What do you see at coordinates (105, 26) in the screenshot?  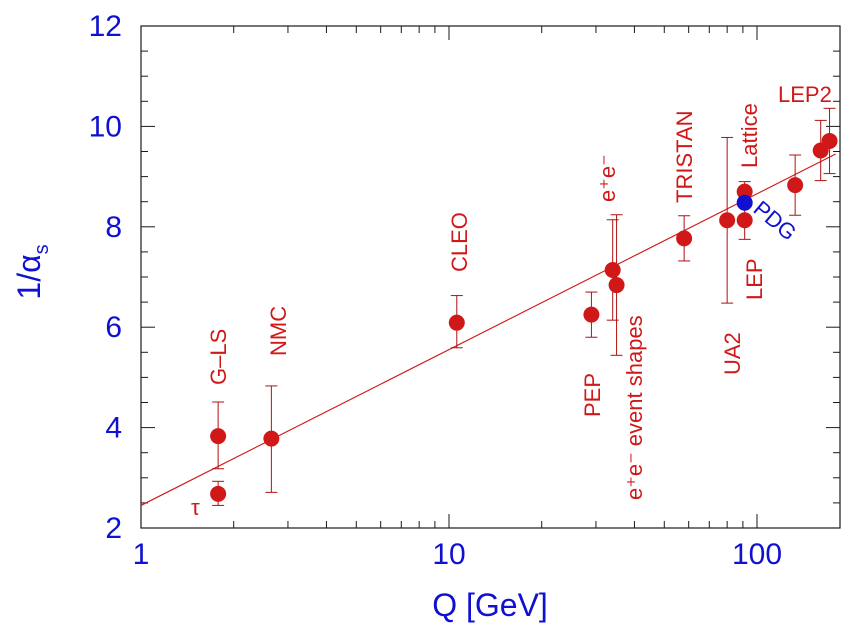 I see `y-tick-label: 12` at bounding box center [105, 26].